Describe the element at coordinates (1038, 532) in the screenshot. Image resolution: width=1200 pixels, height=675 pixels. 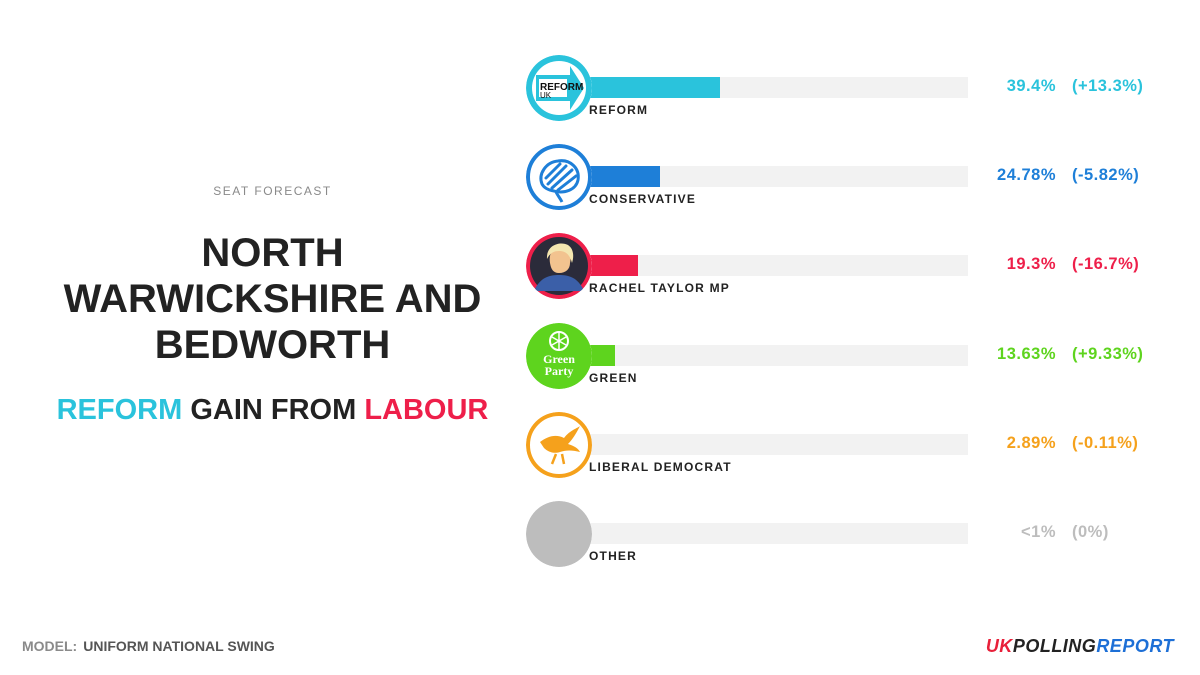
I see `vote-share-label: <1%` at that location.